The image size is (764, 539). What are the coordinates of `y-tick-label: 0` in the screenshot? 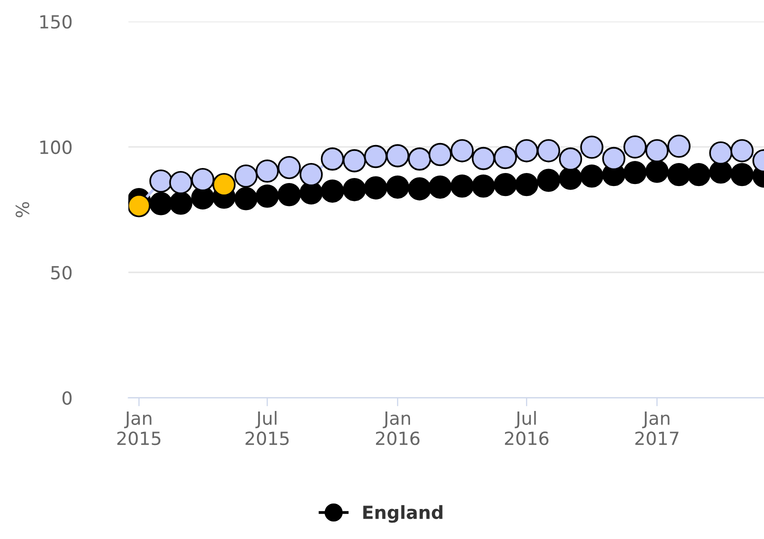 It's located at (67, 398).